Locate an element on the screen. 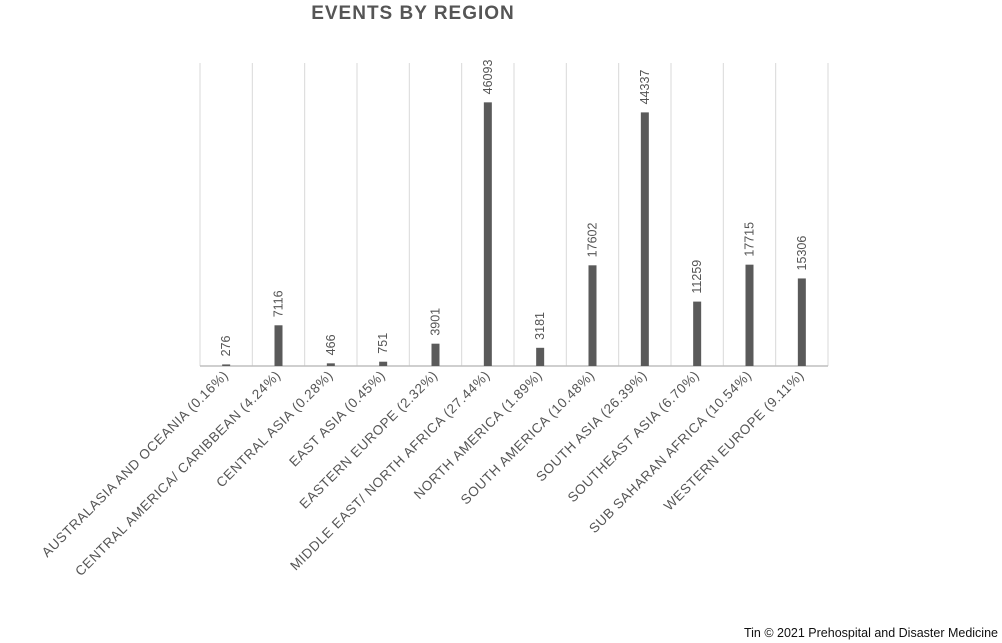 This screenshot has width=1002, height=643. data-label: 7116 is located at coordinates (279, 303).